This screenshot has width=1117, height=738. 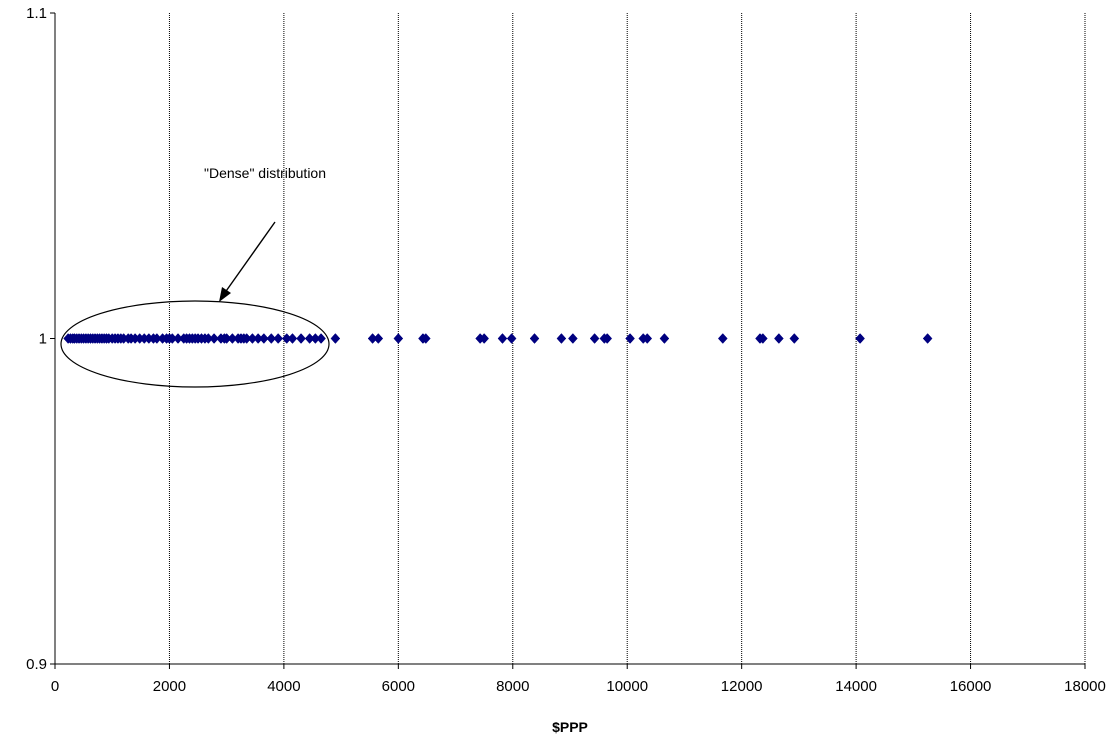 What do you see at coordinates (1085, 686) in the screenshot?
I see `x-tick-label: 18000` at bounding box center [1085, 686].